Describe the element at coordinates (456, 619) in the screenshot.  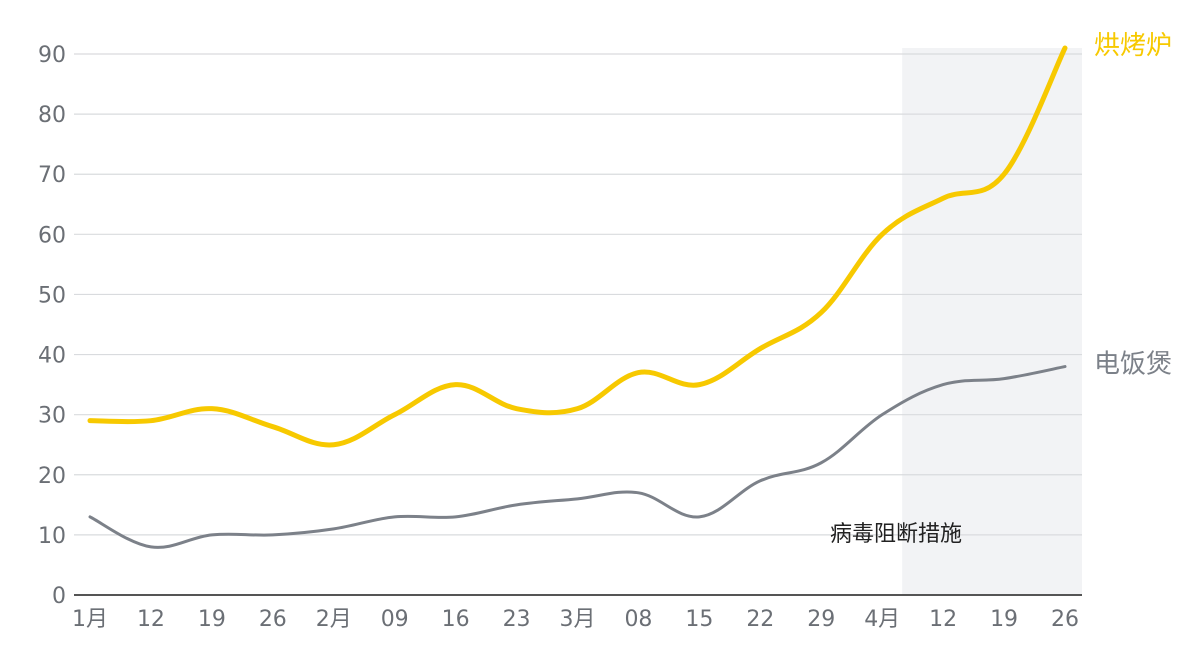
I see `x-tick-label: 16` at that location.